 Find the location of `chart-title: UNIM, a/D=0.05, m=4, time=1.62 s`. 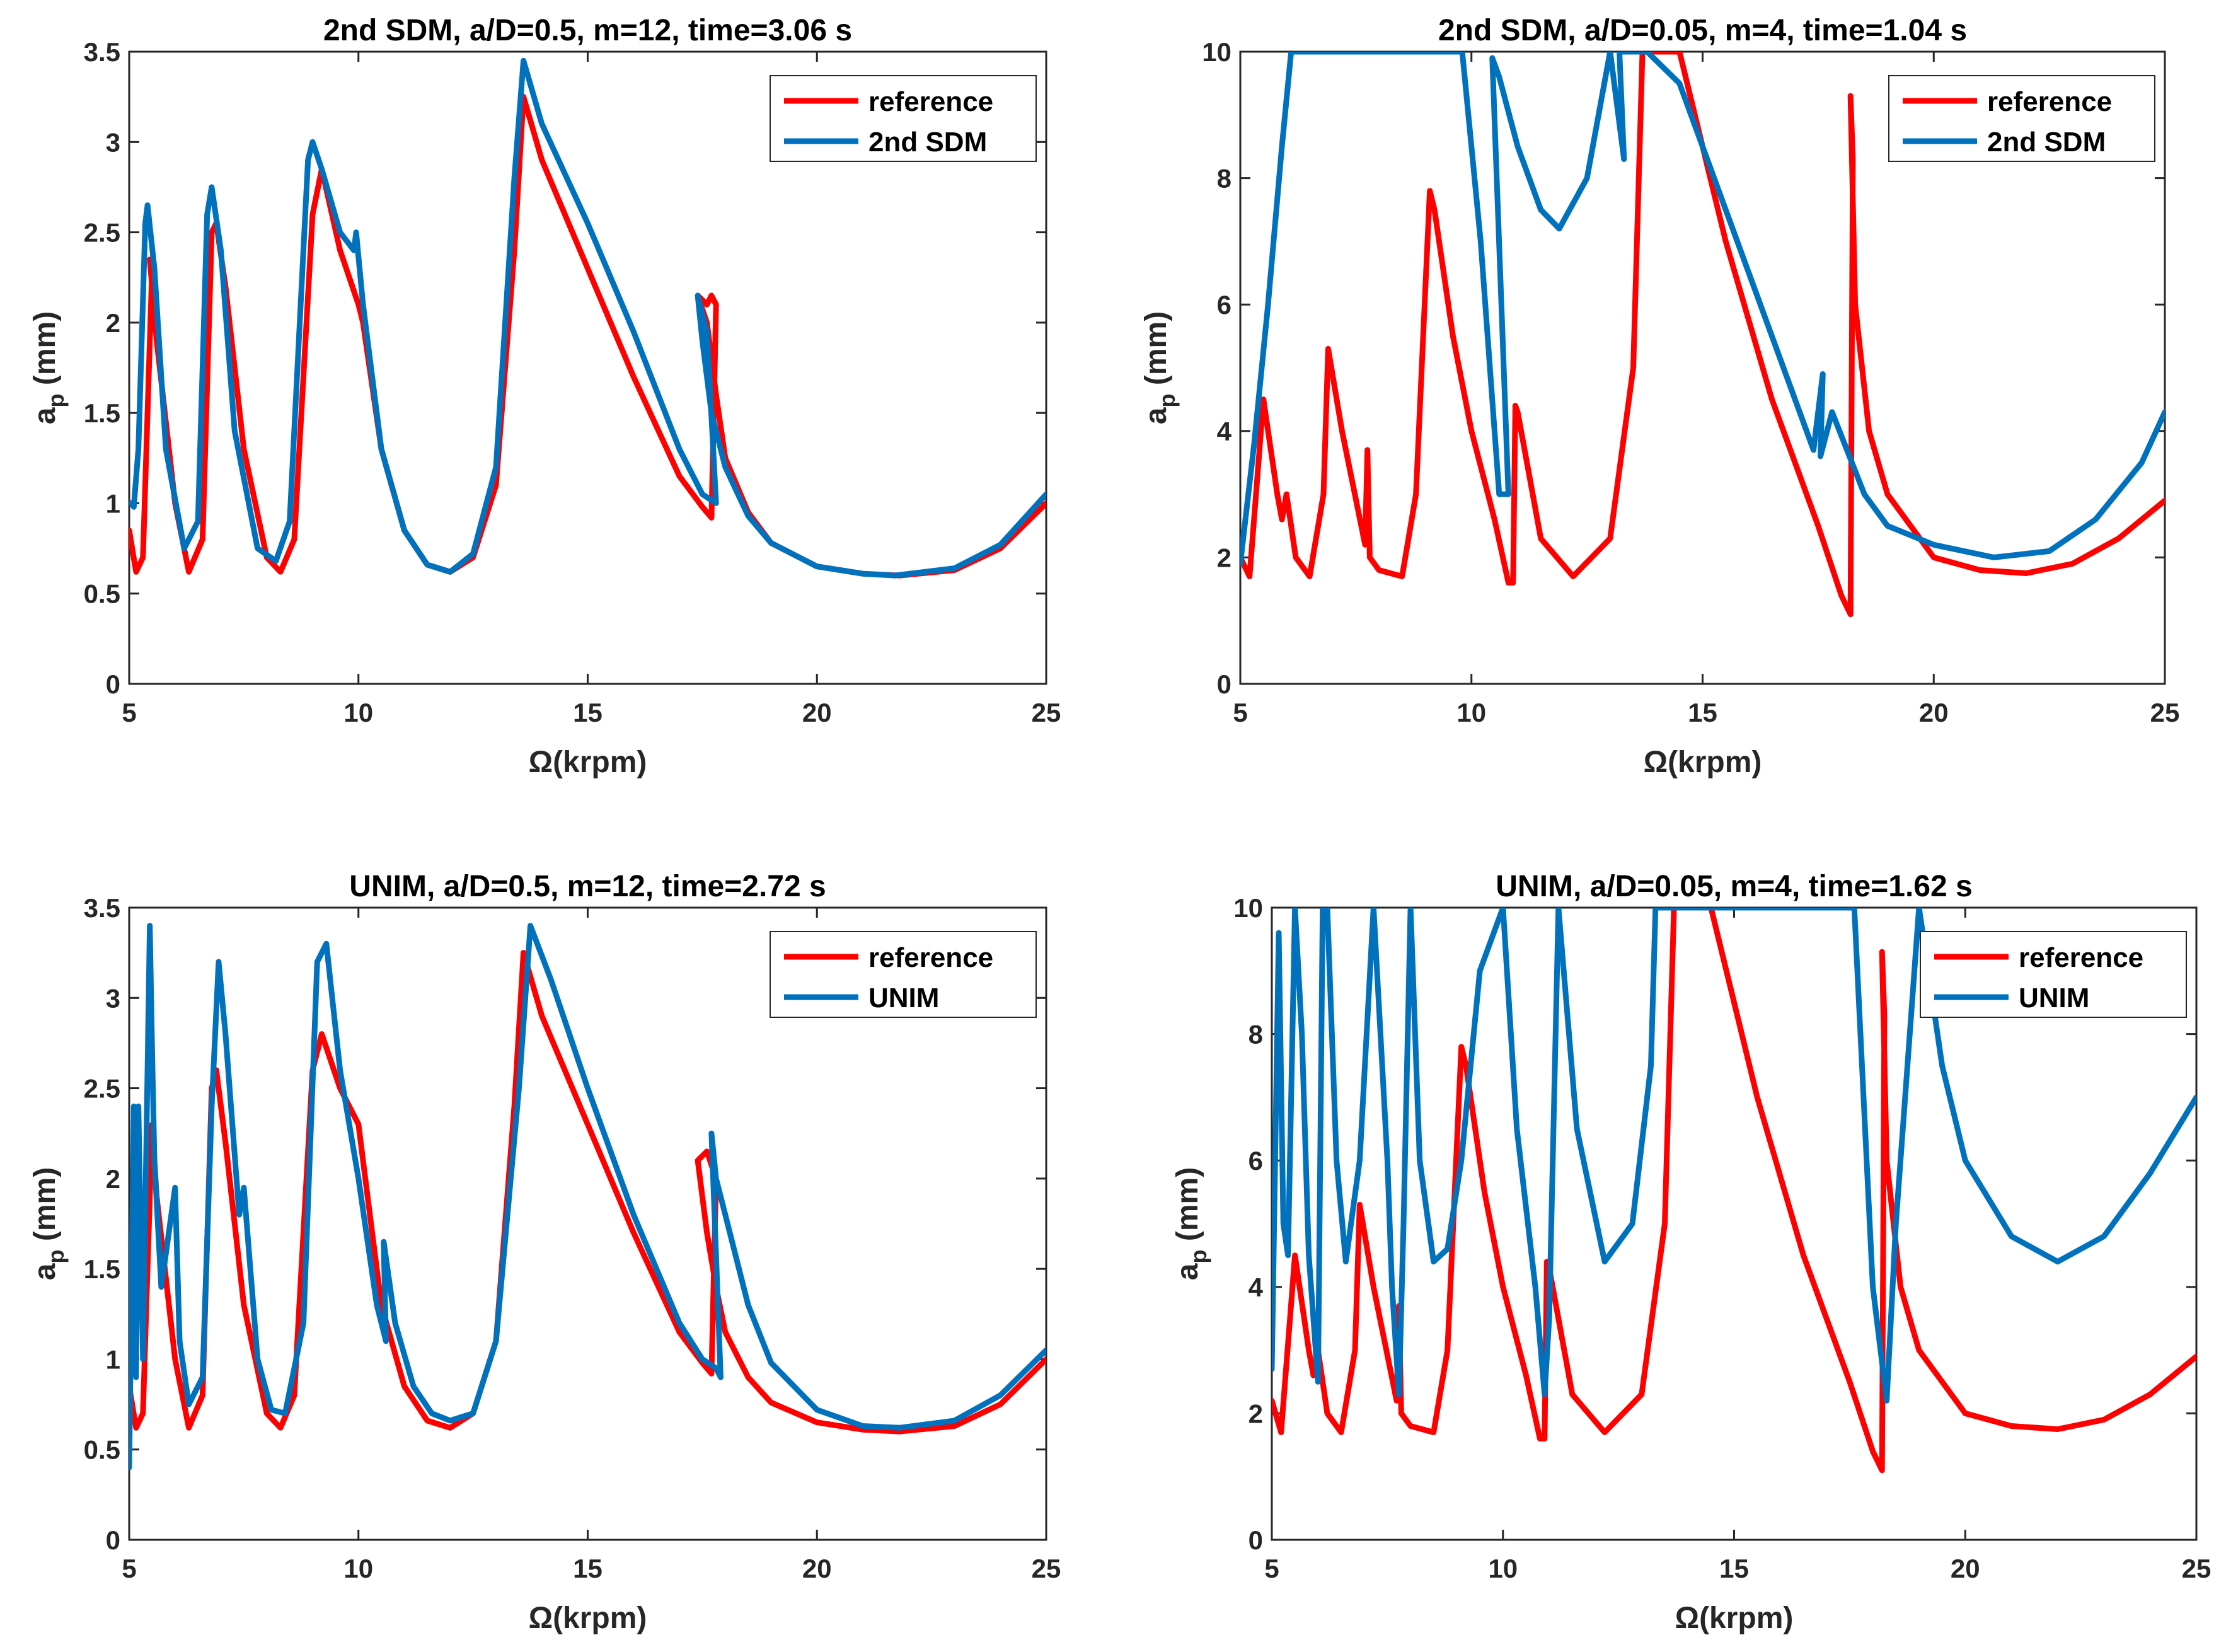

chart-title: UNIM, a/D=0.05, m=4, time=1.62 s is located at coordinates (1734, 886).